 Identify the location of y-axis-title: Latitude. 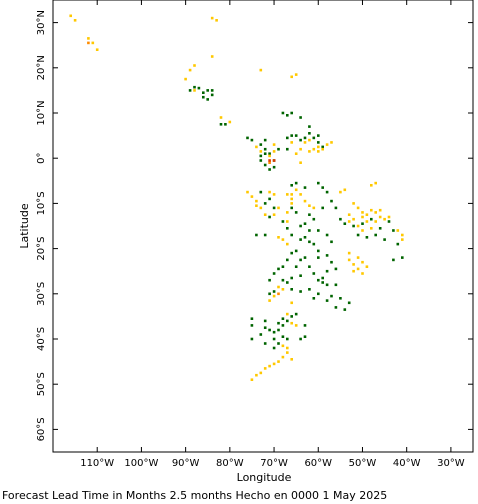
(24, 226).